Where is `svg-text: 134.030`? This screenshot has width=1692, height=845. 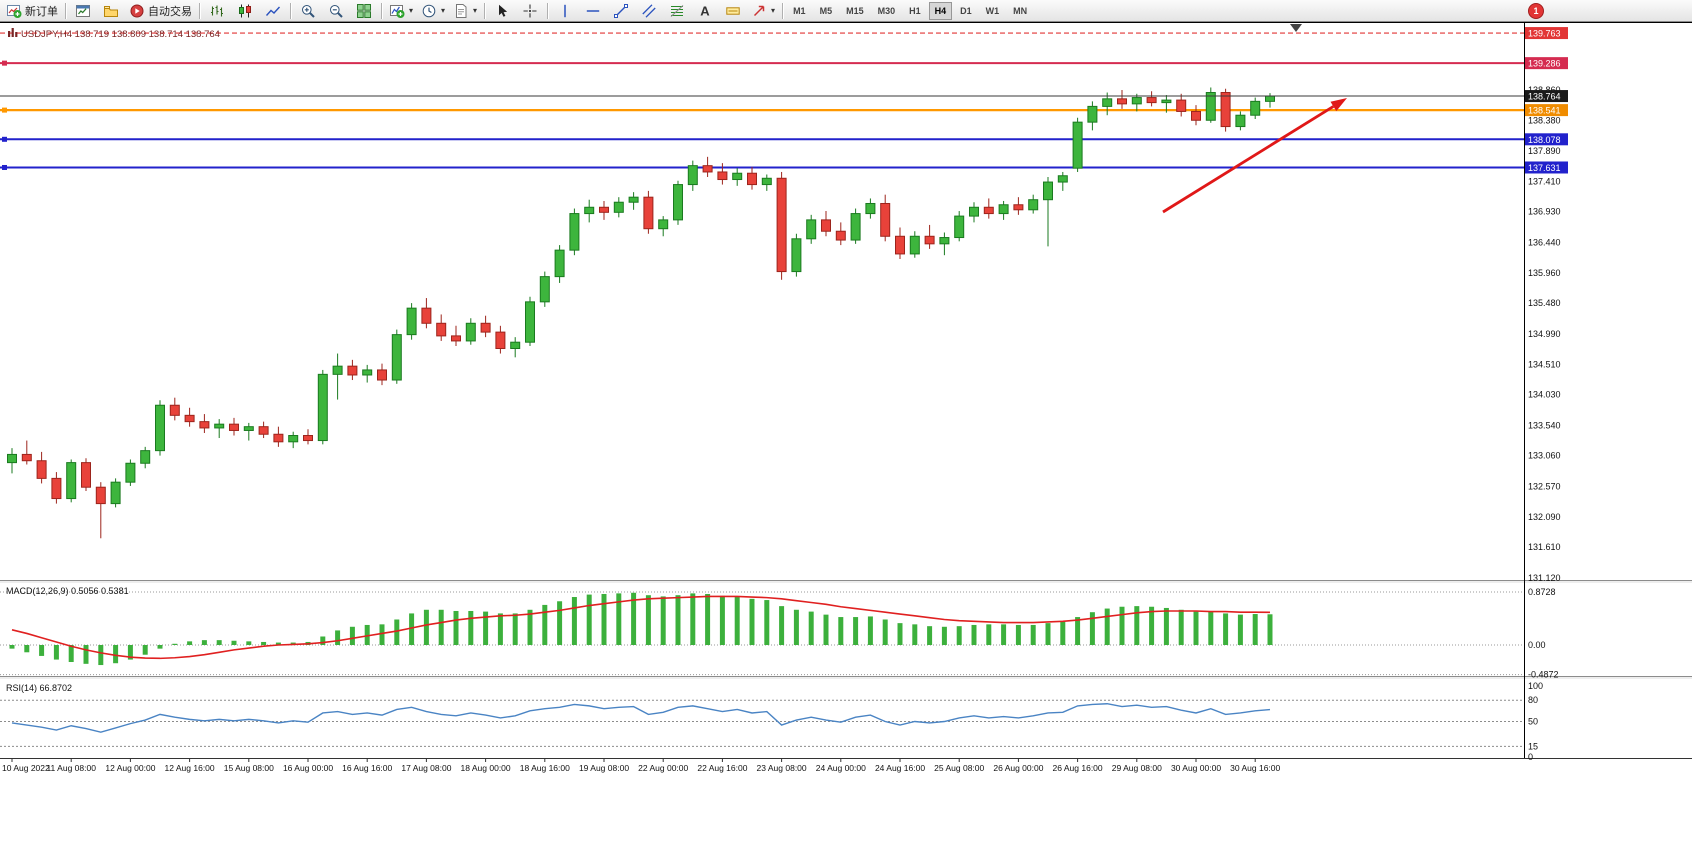
svg-text: 134.030 is located at coordinates (1544, 395).